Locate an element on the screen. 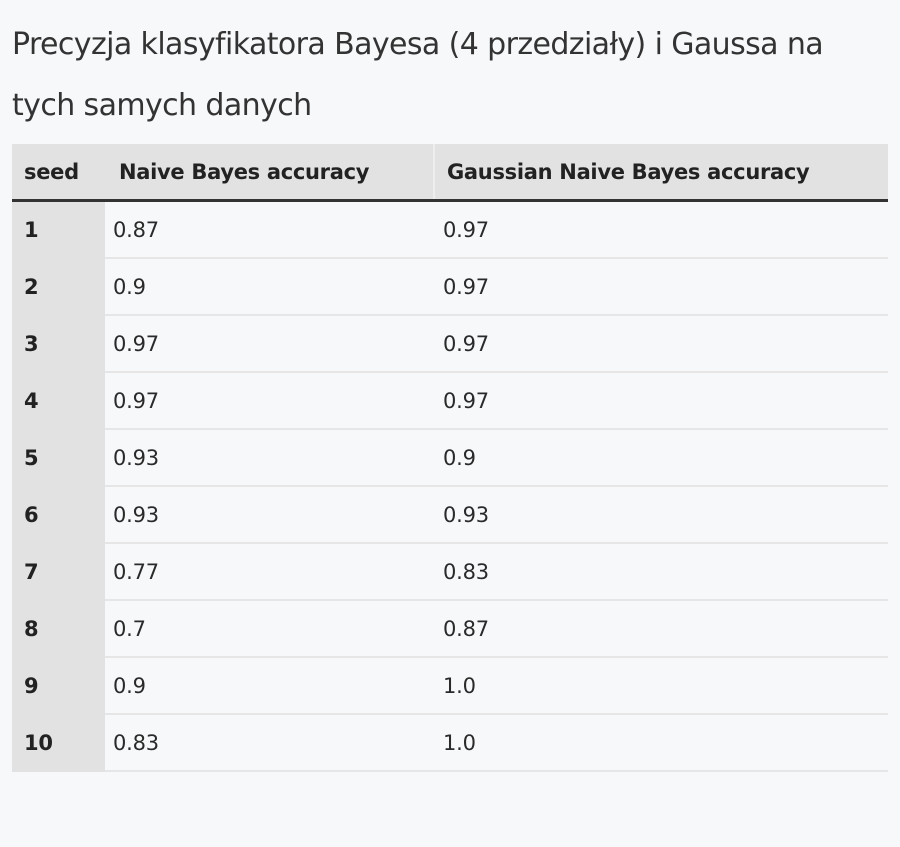 The width and height of the screenshot is (900, 847). table-row: 10 0.83 1.0 is located at coordinates (450, 743).